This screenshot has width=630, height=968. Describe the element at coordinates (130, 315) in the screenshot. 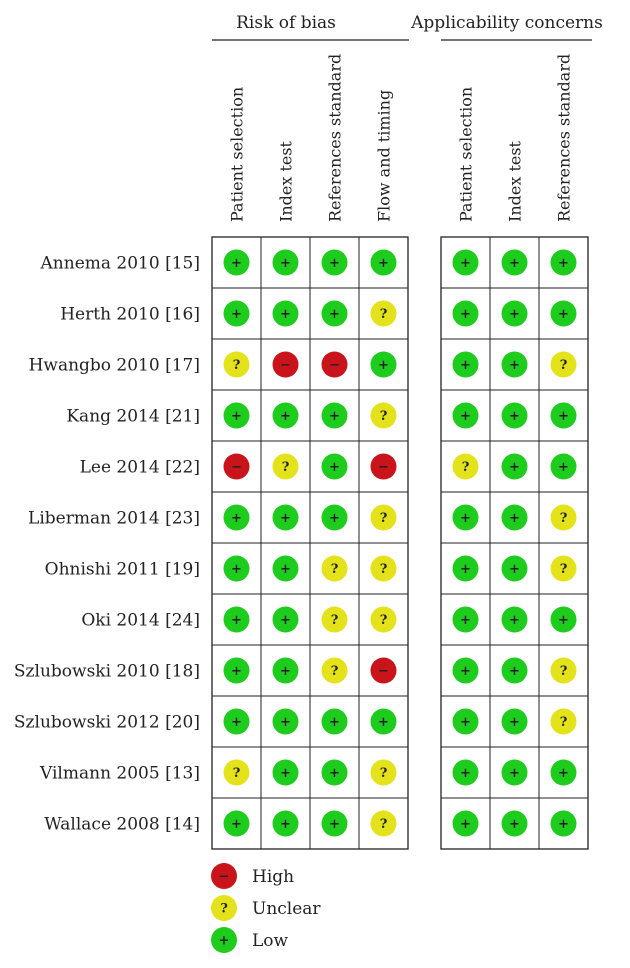

I see `study-label: Herth 2010 [16]` at that location.